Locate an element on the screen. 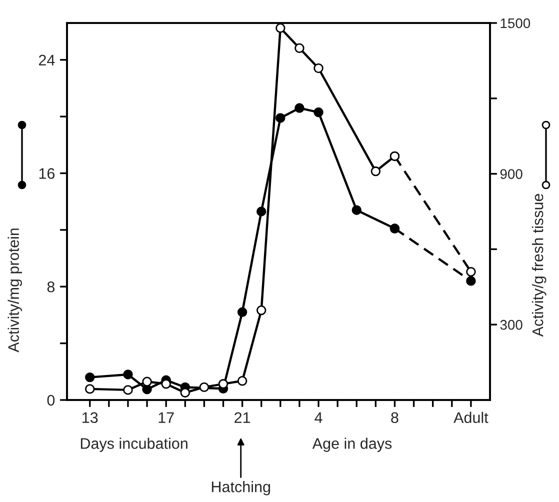 Image resolution: width=559 pixels, height=502 pixels. x-tick-label: 21 is located at coordinates (242, 417).